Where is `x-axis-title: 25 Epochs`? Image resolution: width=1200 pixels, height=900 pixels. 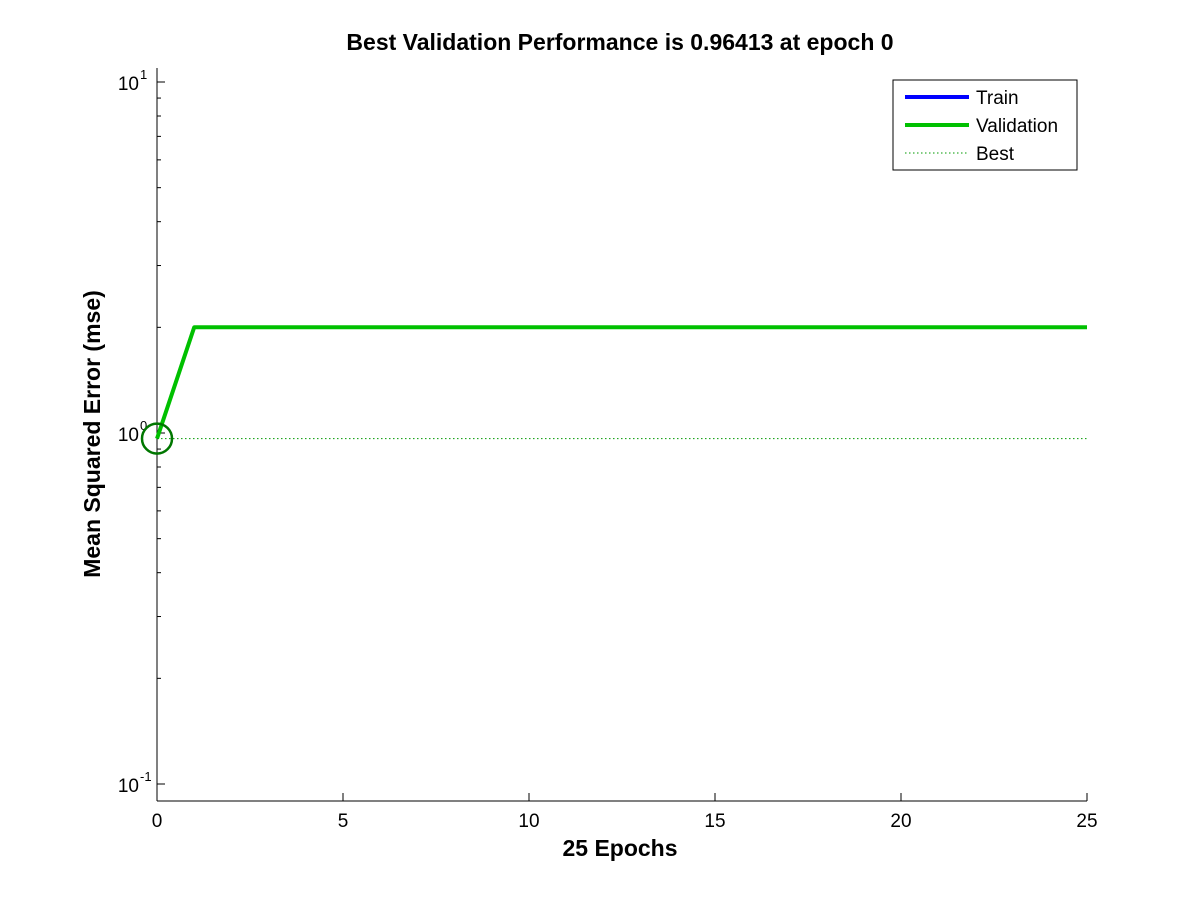
x-axis-title: 25 Epochs is located at coordinates (619, 848).